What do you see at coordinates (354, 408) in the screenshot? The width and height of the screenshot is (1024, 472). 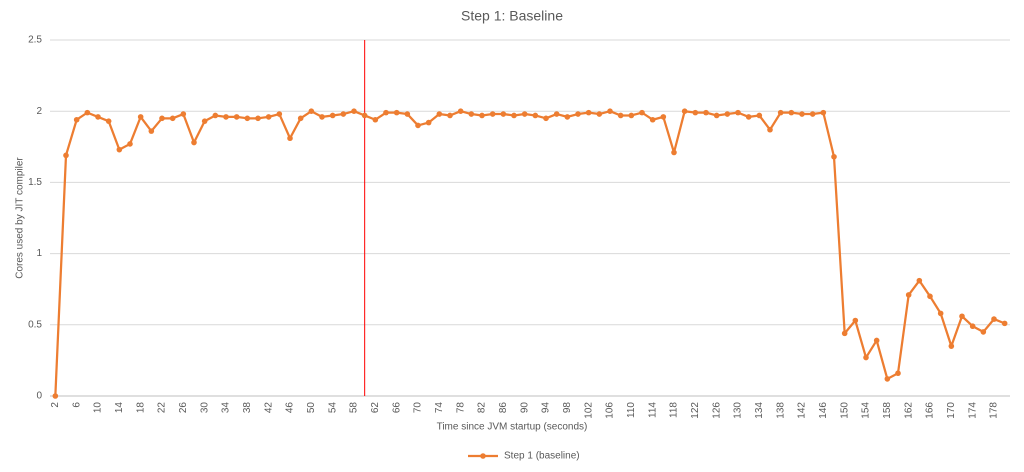 I see `x-tick-label: 58` at bounding box center [354, 408].